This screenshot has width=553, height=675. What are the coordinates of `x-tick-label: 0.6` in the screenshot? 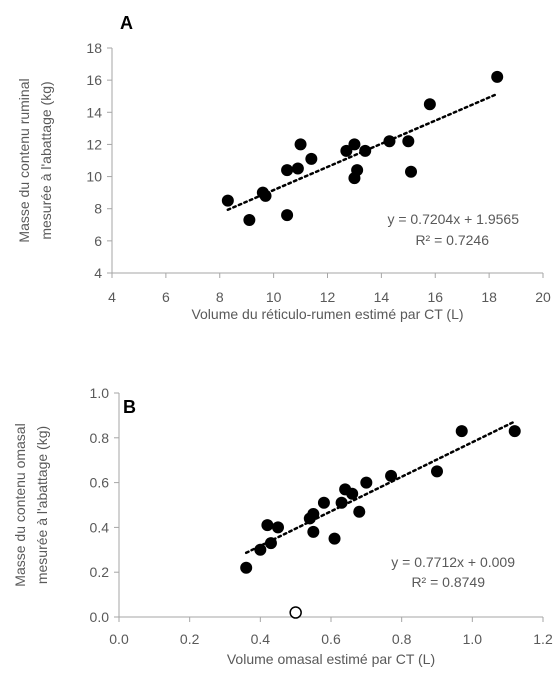 It's located at (331, 639).